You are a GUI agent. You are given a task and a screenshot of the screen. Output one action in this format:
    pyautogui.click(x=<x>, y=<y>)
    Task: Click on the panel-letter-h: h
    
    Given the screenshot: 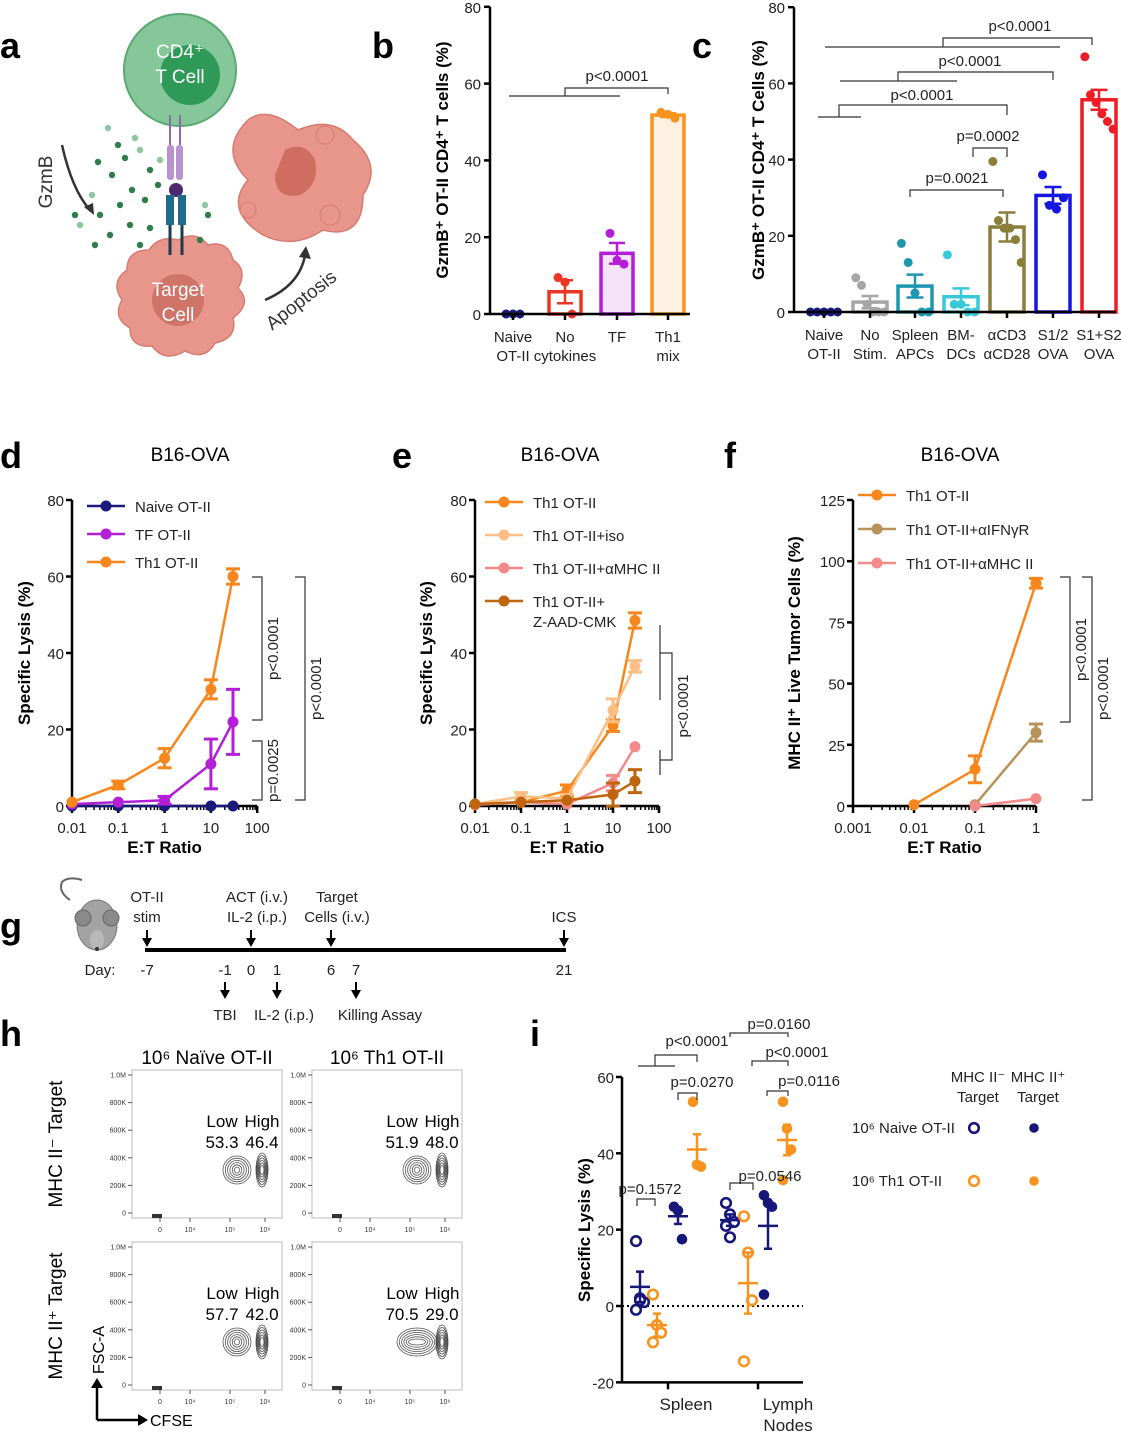 What is the action you would take?
    pyautogui.click(x=11, y=1033)
    